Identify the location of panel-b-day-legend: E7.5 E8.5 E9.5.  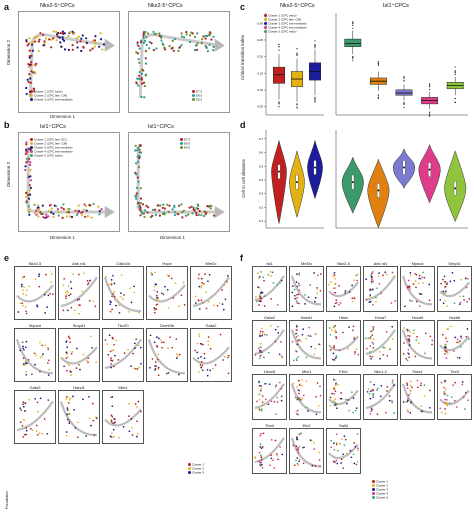
(185, 143).